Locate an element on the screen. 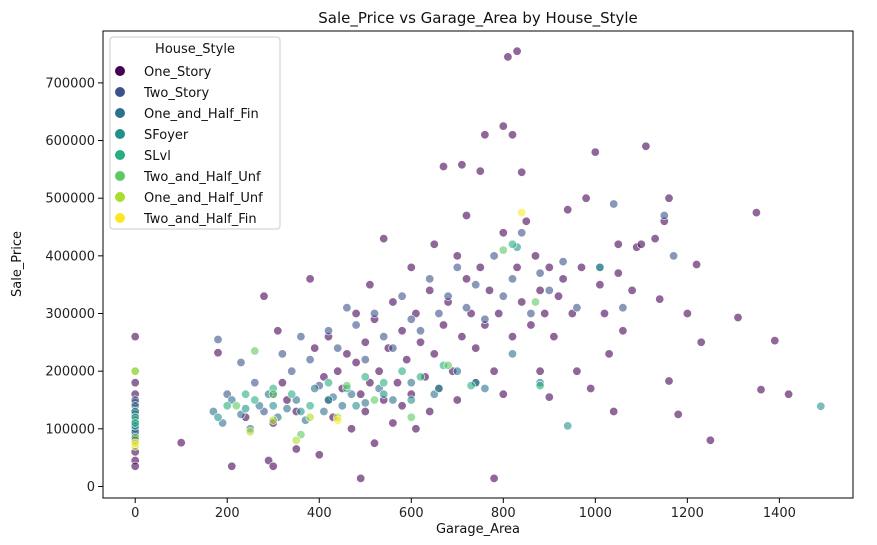 This screenshot has height=545, width=877. x-tick-label: 800 is located at coordinates (503, 513).